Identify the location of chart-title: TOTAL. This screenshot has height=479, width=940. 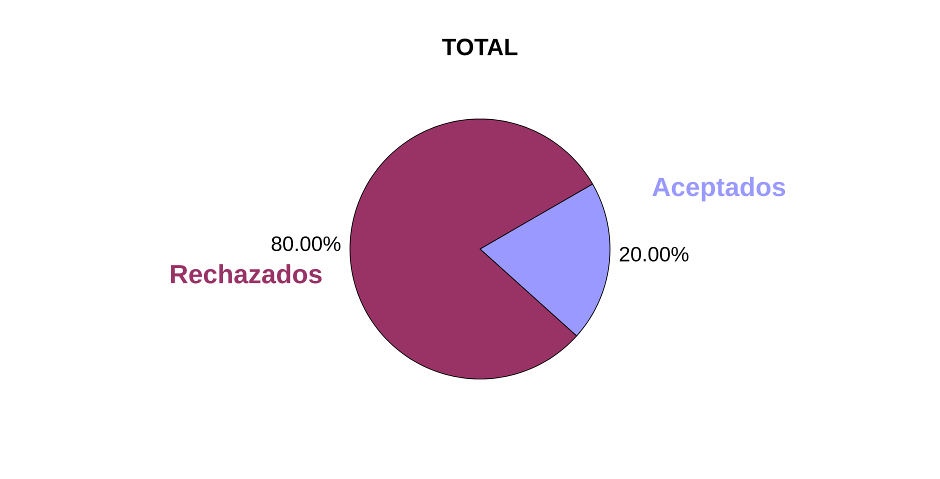
(480, 47).